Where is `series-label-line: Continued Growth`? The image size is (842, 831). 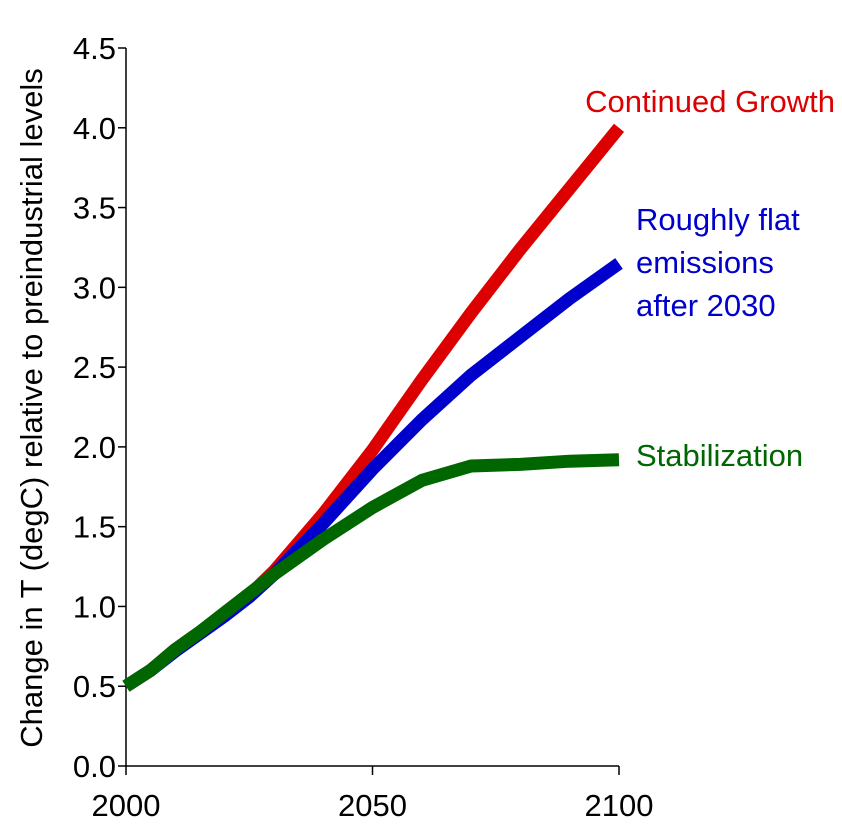
series-label-line: Continued Growth is located at coordinates (710, 101).